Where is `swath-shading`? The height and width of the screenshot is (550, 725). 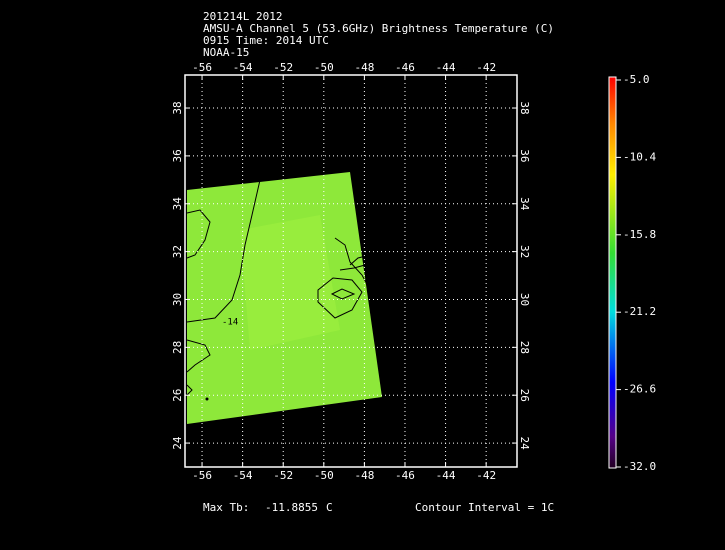 swath-shading is located at coordinates (290, 282).